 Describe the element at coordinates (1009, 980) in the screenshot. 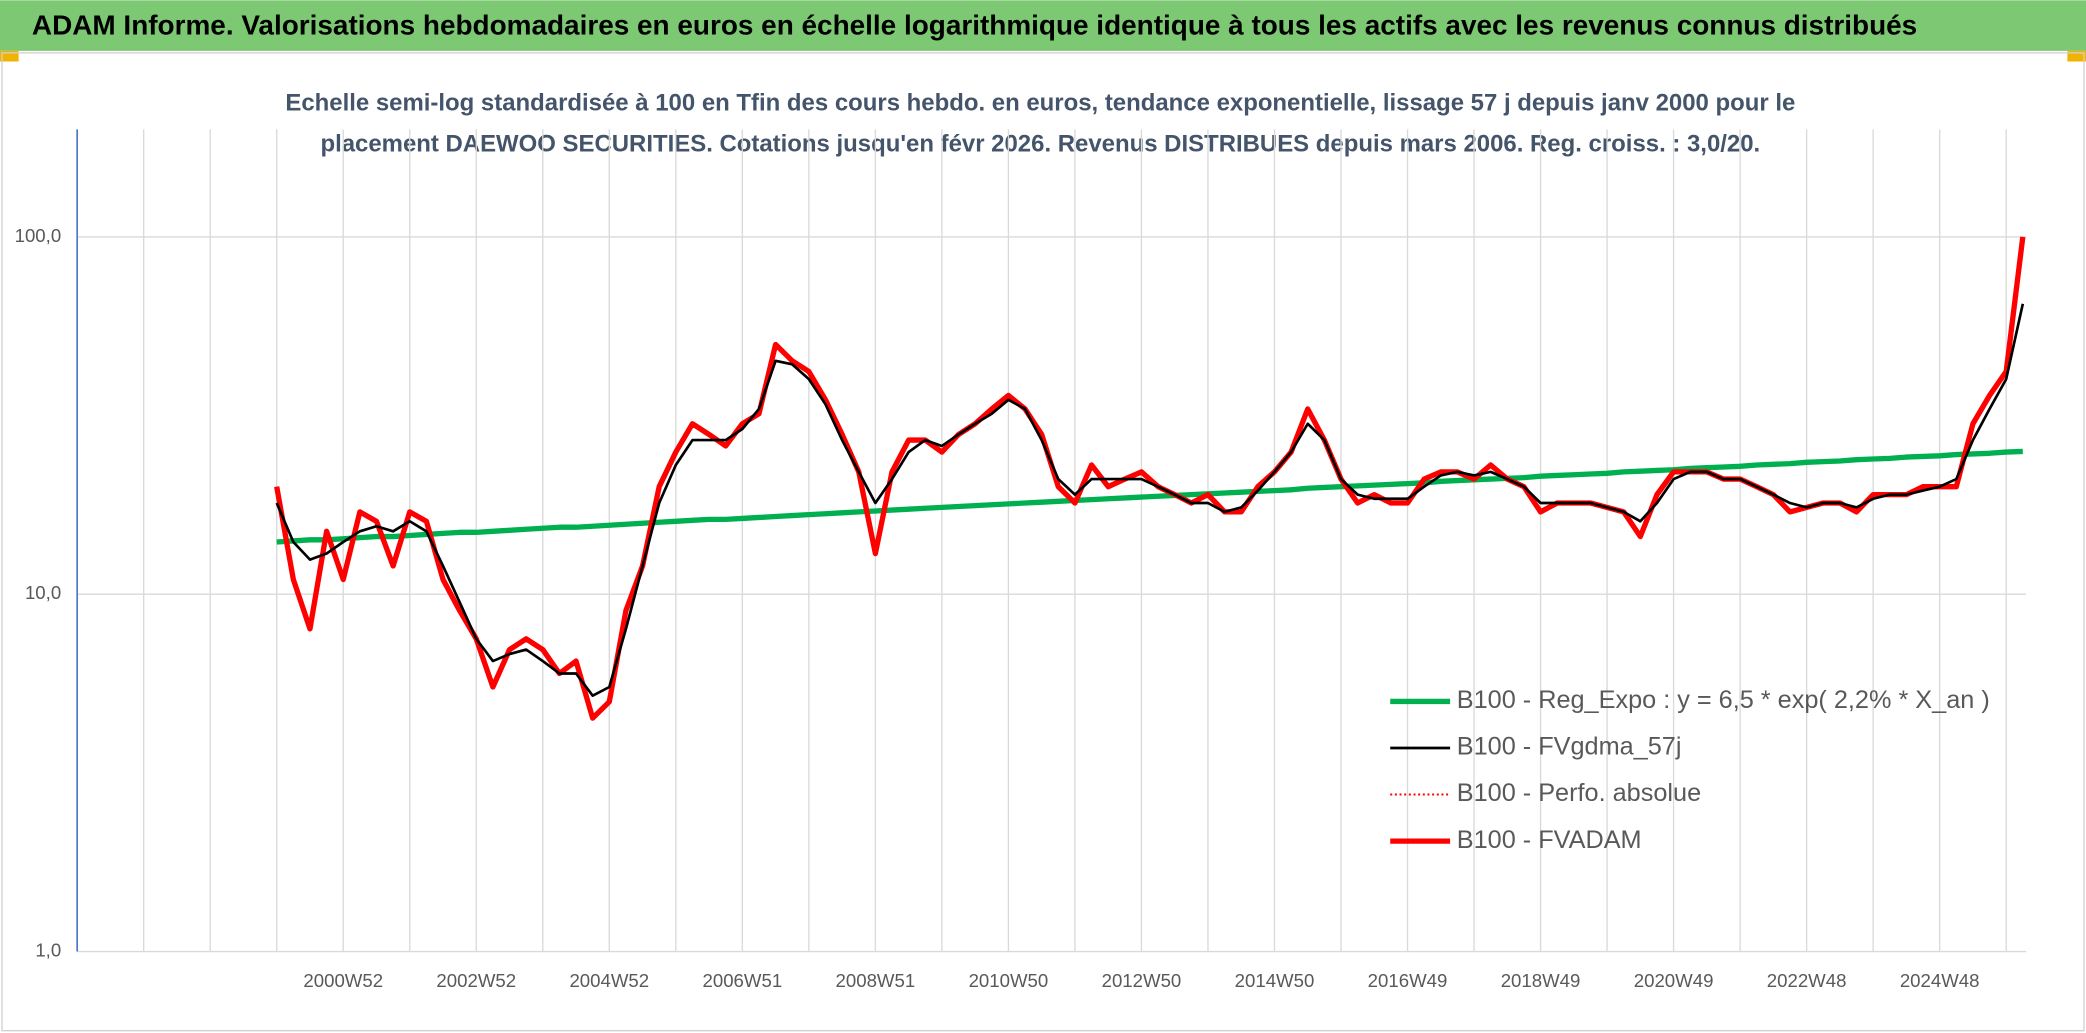

I see `x-tick-label: 2010W50` at that location.